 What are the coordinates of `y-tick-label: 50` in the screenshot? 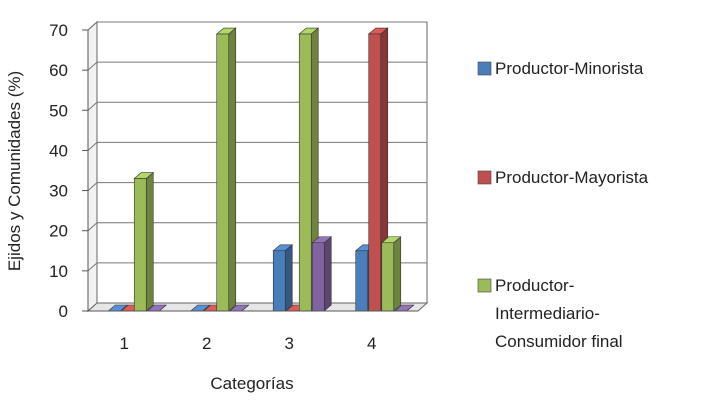 It's located at (58, 110).